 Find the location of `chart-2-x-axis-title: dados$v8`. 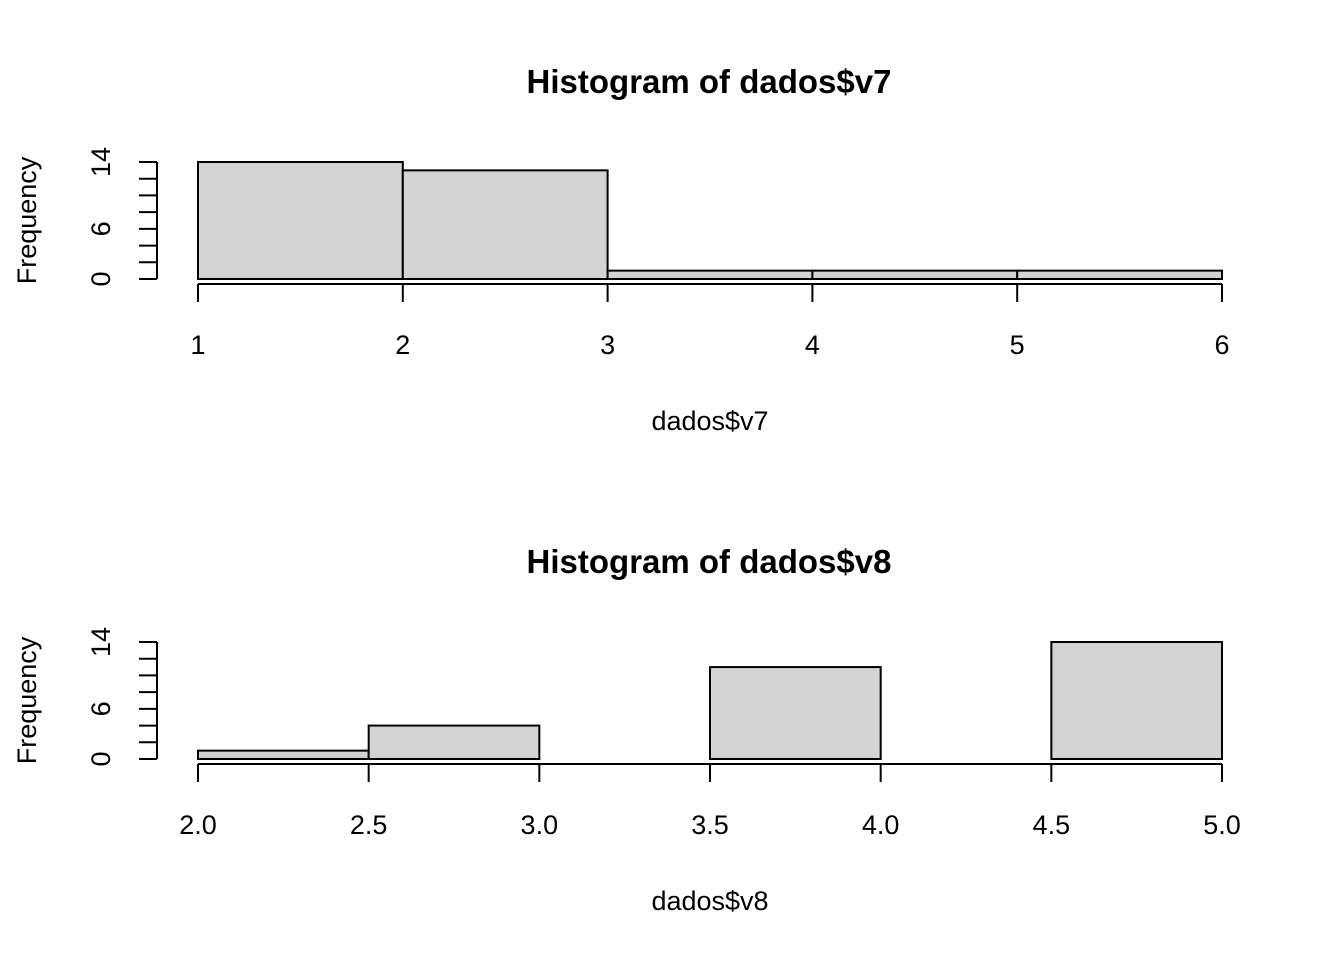

chart-2-x-axis-title: dados$v8 is located at coordinates (709, 901).